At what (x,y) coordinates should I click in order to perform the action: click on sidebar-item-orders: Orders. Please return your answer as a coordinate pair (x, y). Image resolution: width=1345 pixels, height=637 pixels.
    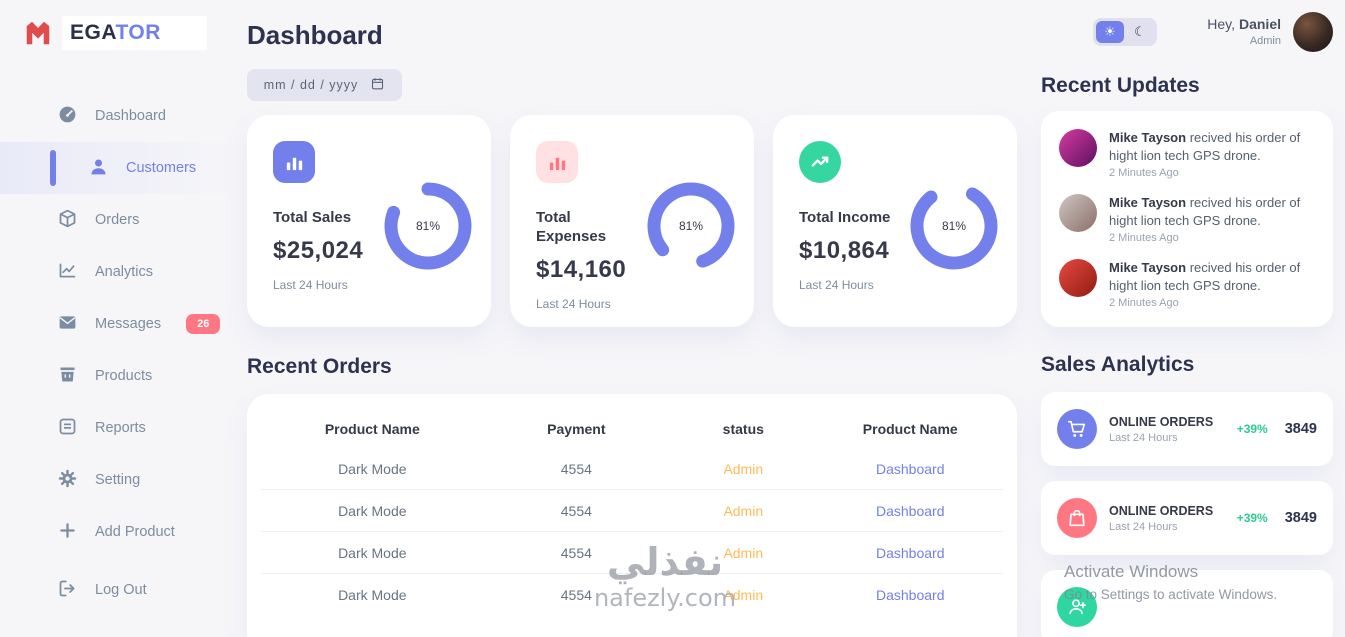
    Looking at the image, I should click on (123, 220).